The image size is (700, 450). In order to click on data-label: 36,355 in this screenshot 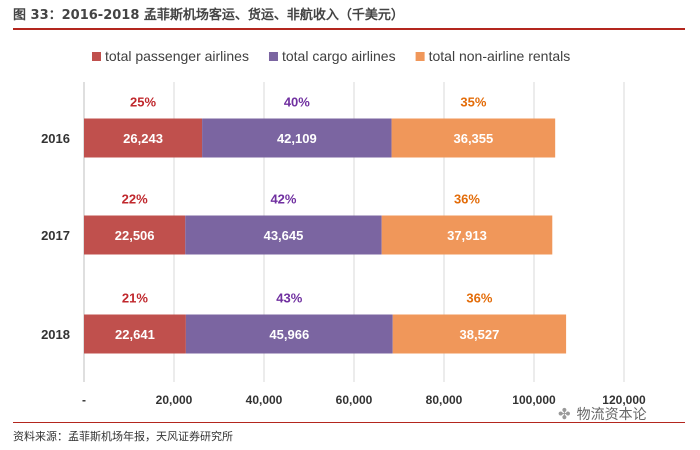, I will do `click(473, 138)`.